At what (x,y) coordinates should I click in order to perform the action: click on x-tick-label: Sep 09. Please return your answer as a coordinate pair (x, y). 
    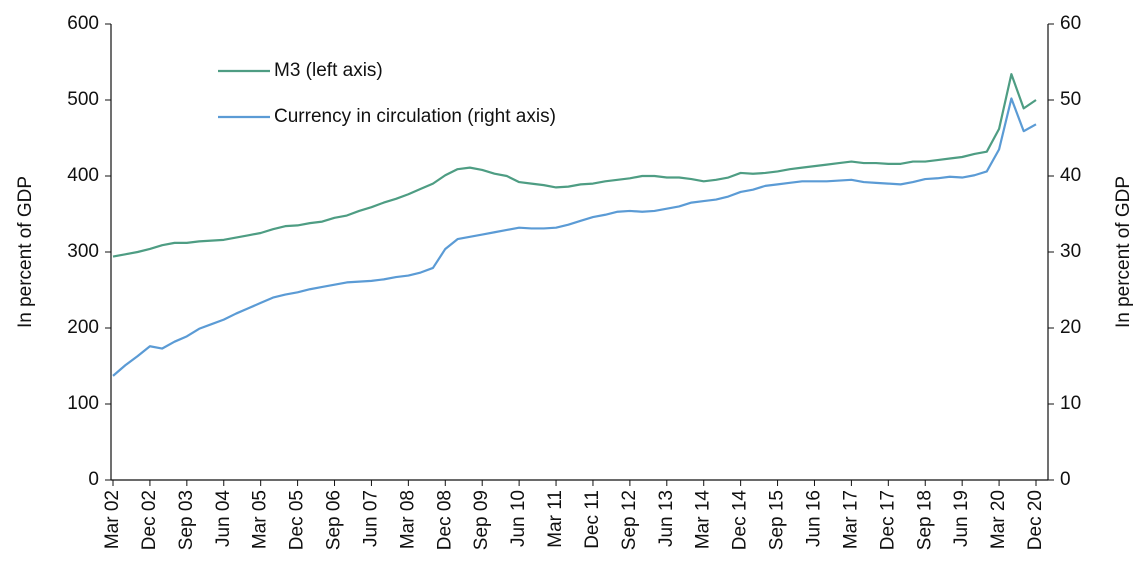
    Looking at the image, I should click on (481, 520).